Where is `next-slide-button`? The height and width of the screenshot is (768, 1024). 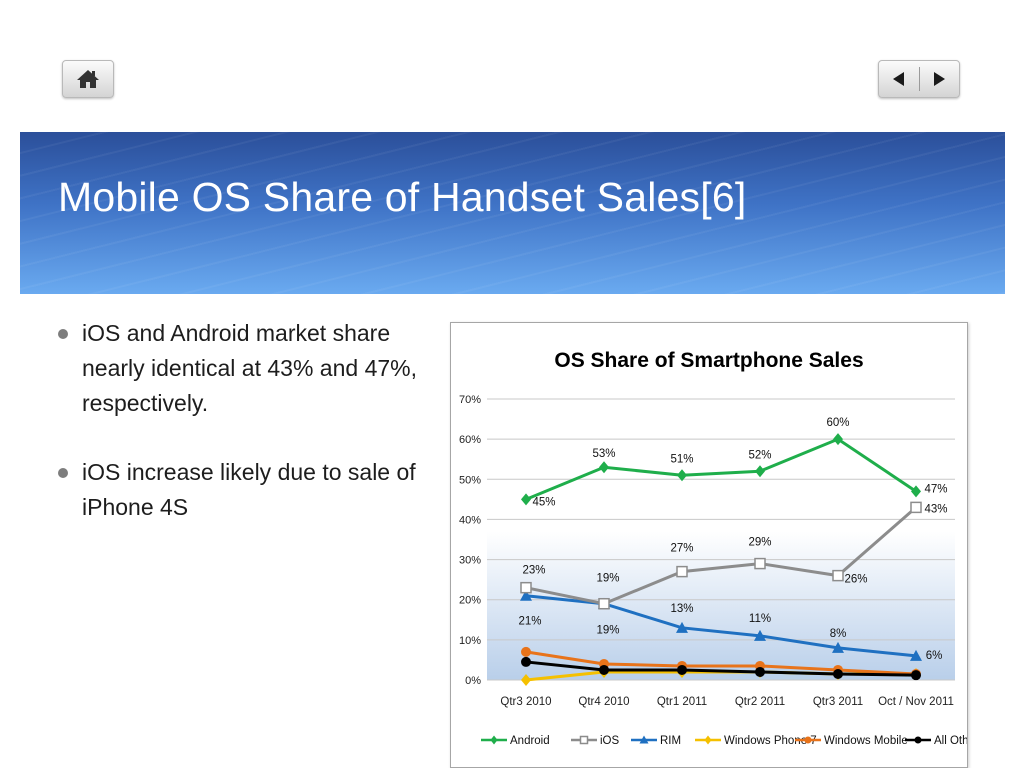 next-slide-button is located at coordinates (939, 79).